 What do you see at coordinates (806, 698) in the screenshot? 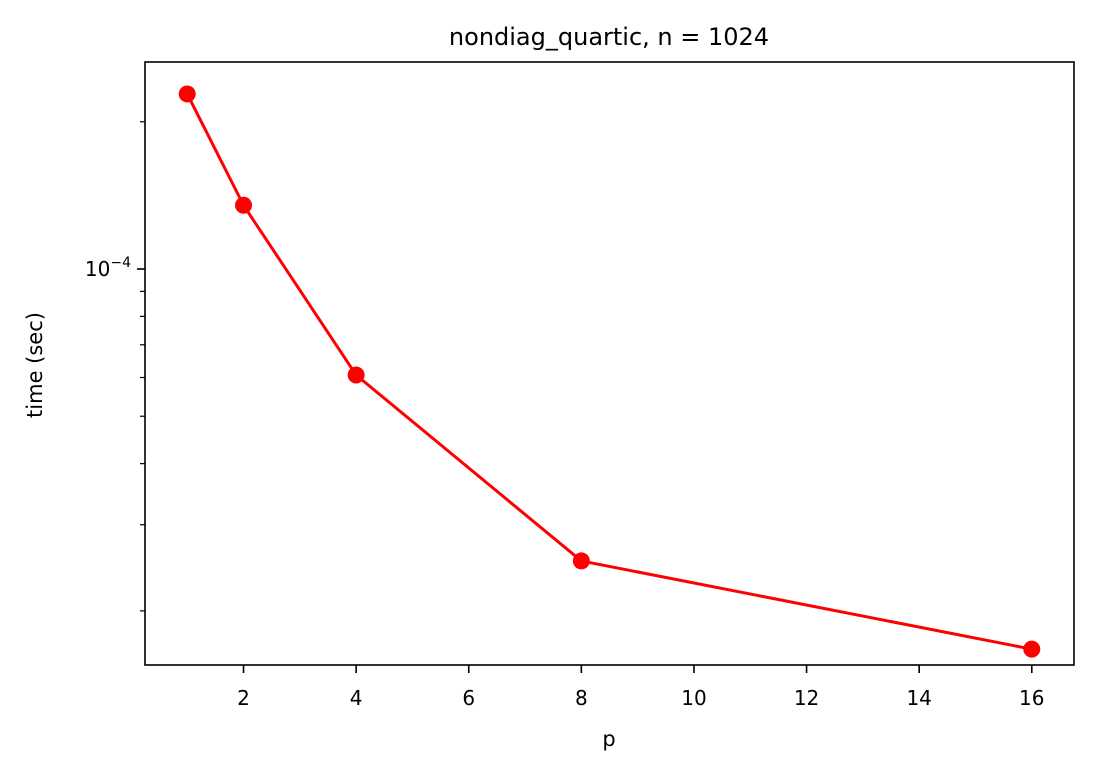
I see `x-tick-label: 12` at bounding box center [806, 698].